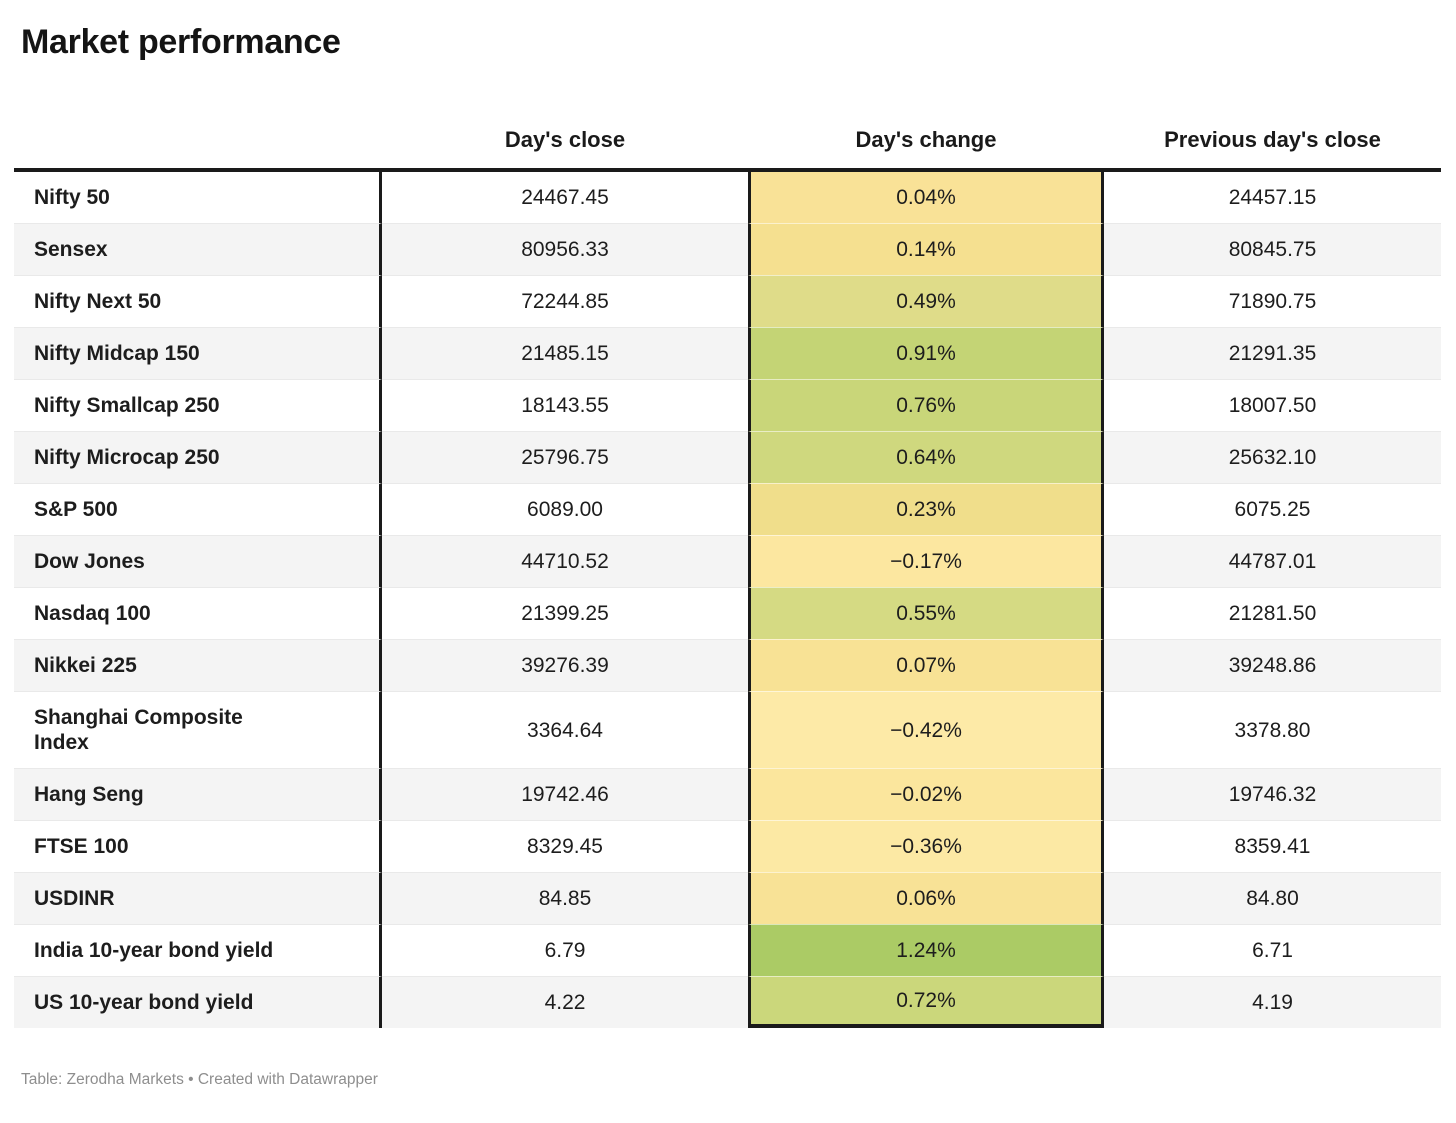 The width and height of the screenshot is (1456, 1123). Describe the element at coordinates (926, 197) in the screenshot. I see `days-change-value: 0.04%` at that location.